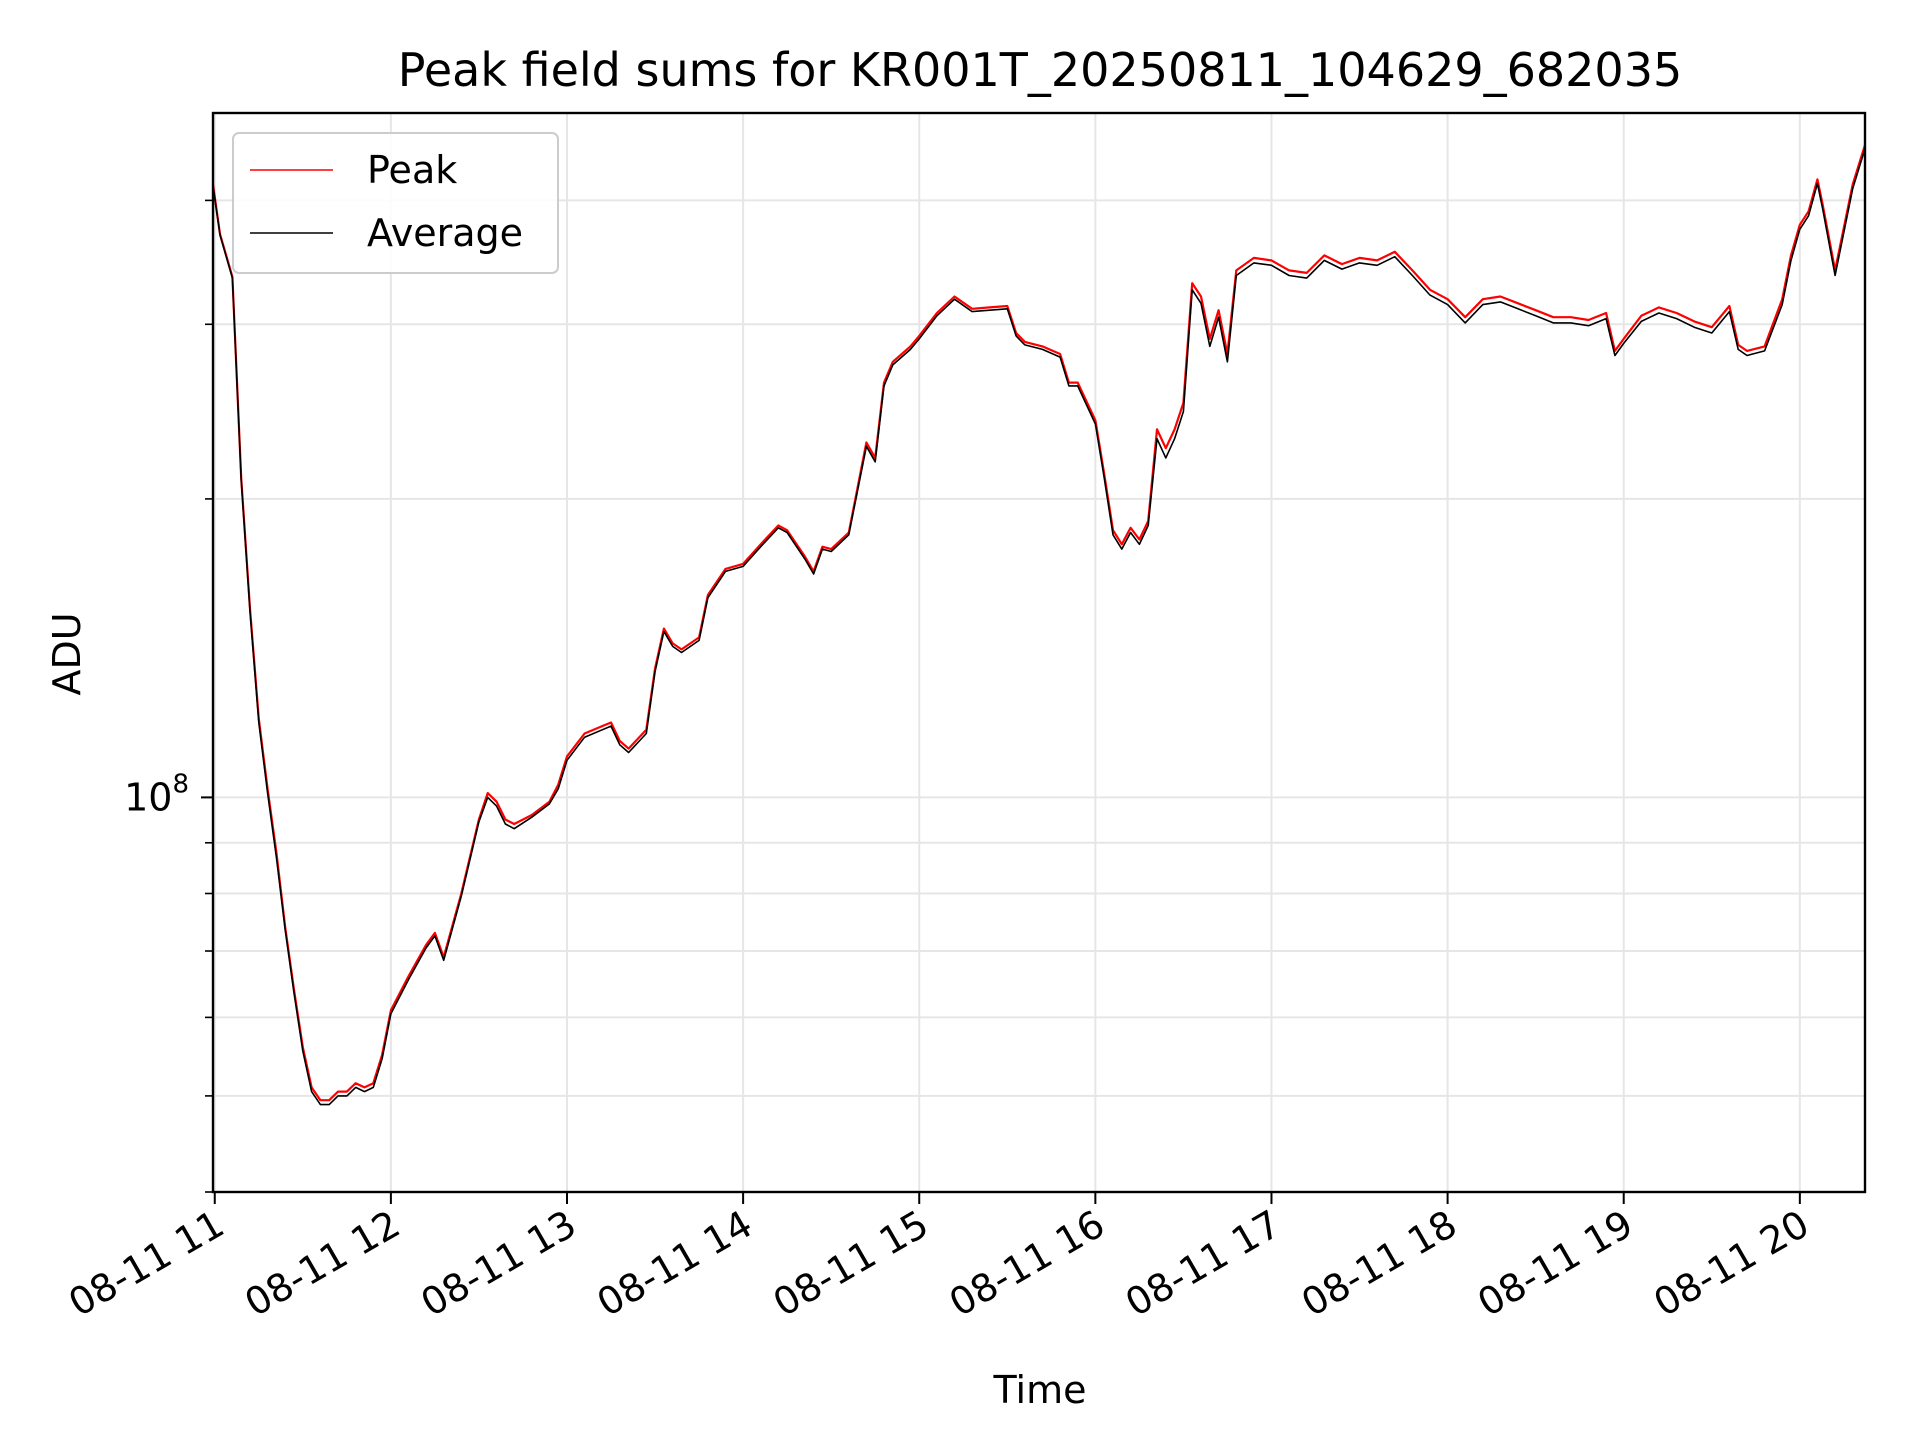  Describe the element at coordinates (445, 233) in the screenshot. I see `legend-label-average: Average` at that location.